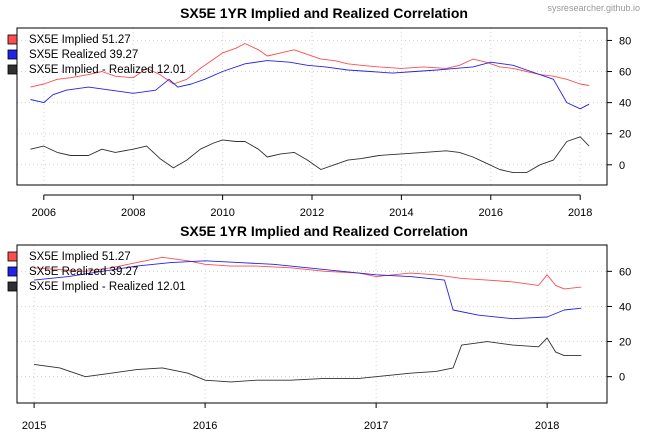  I want to click on x-tick-label: 2012, so click(312, 213).